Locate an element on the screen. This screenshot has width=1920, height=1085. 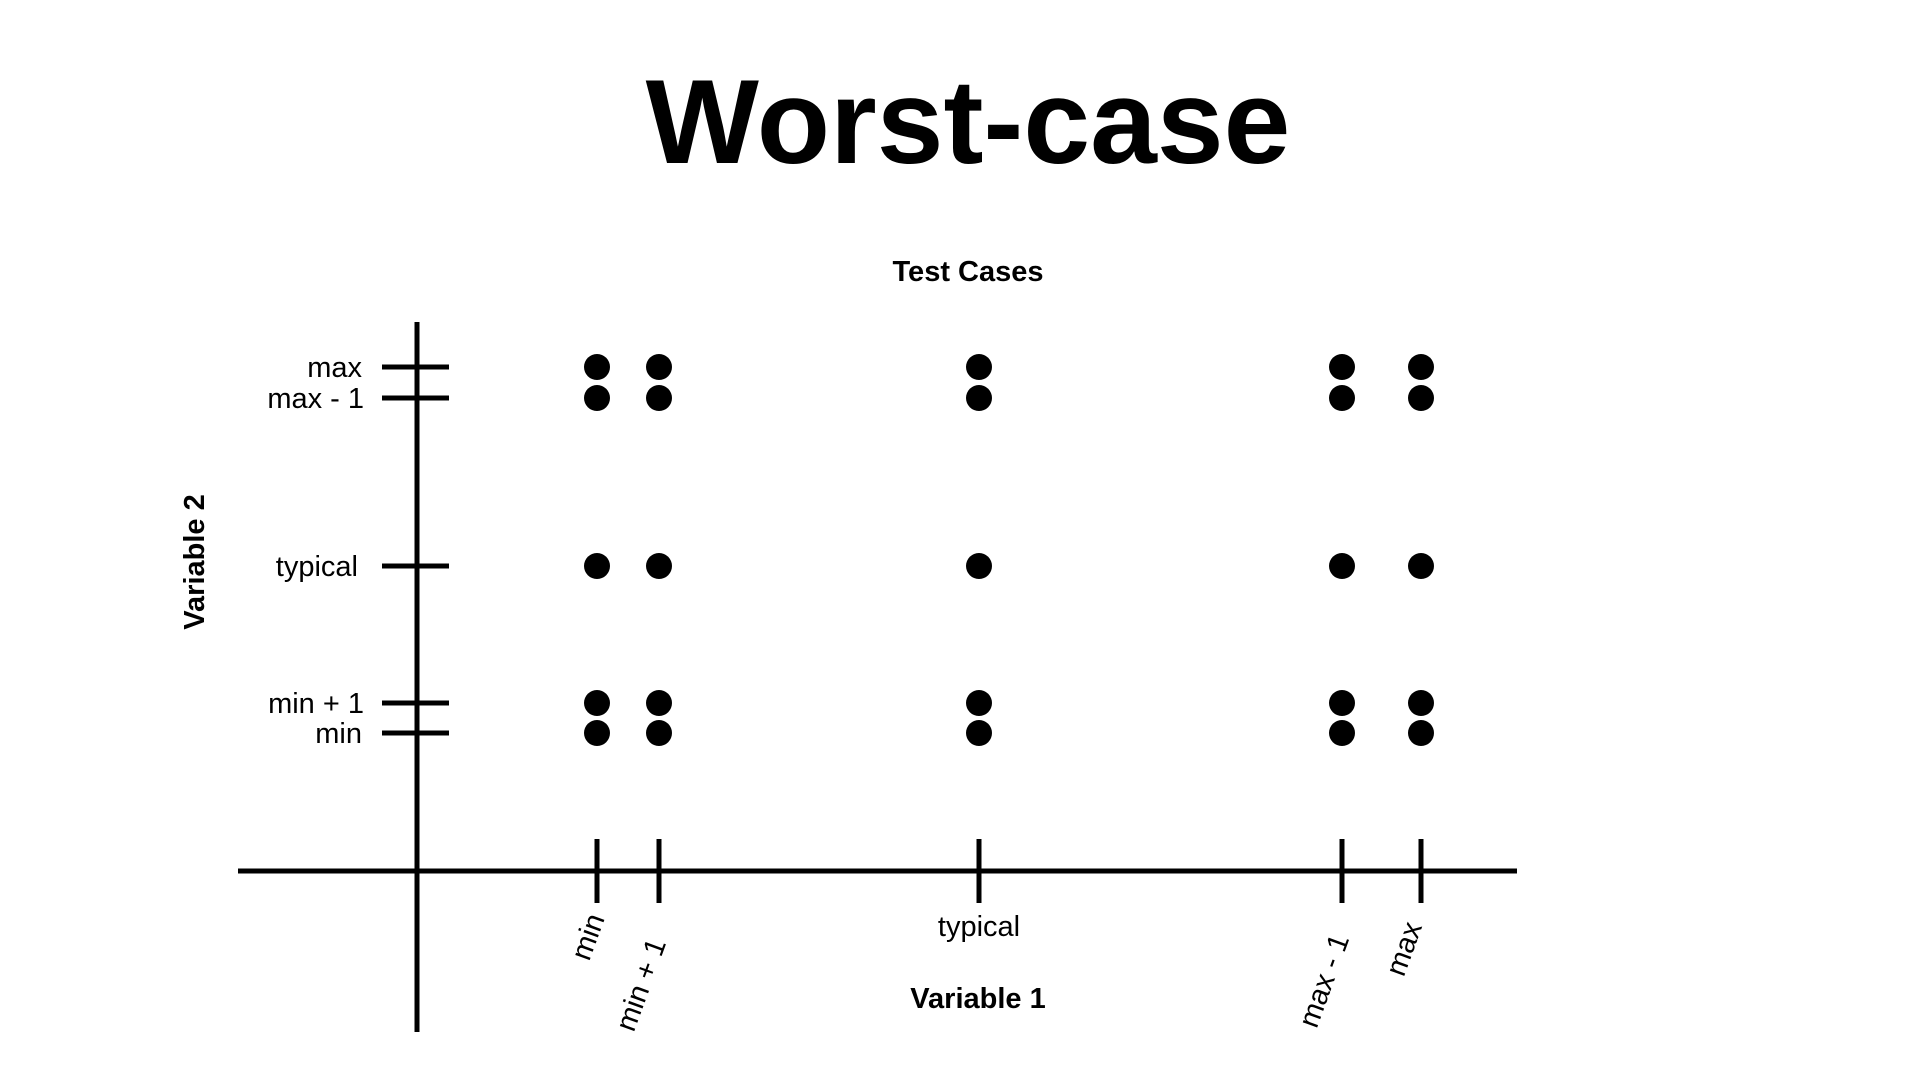
test-case-point-max-minus-1-typical is located at coordinates (1342, 566).